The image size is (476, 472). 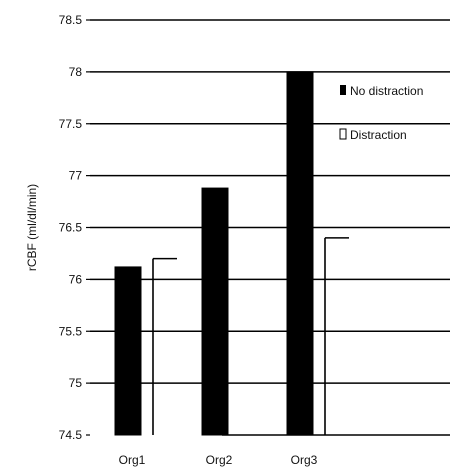 I want to click on y-axis-label: rCBF (ml/dl/min), so click(x=32, y=227).